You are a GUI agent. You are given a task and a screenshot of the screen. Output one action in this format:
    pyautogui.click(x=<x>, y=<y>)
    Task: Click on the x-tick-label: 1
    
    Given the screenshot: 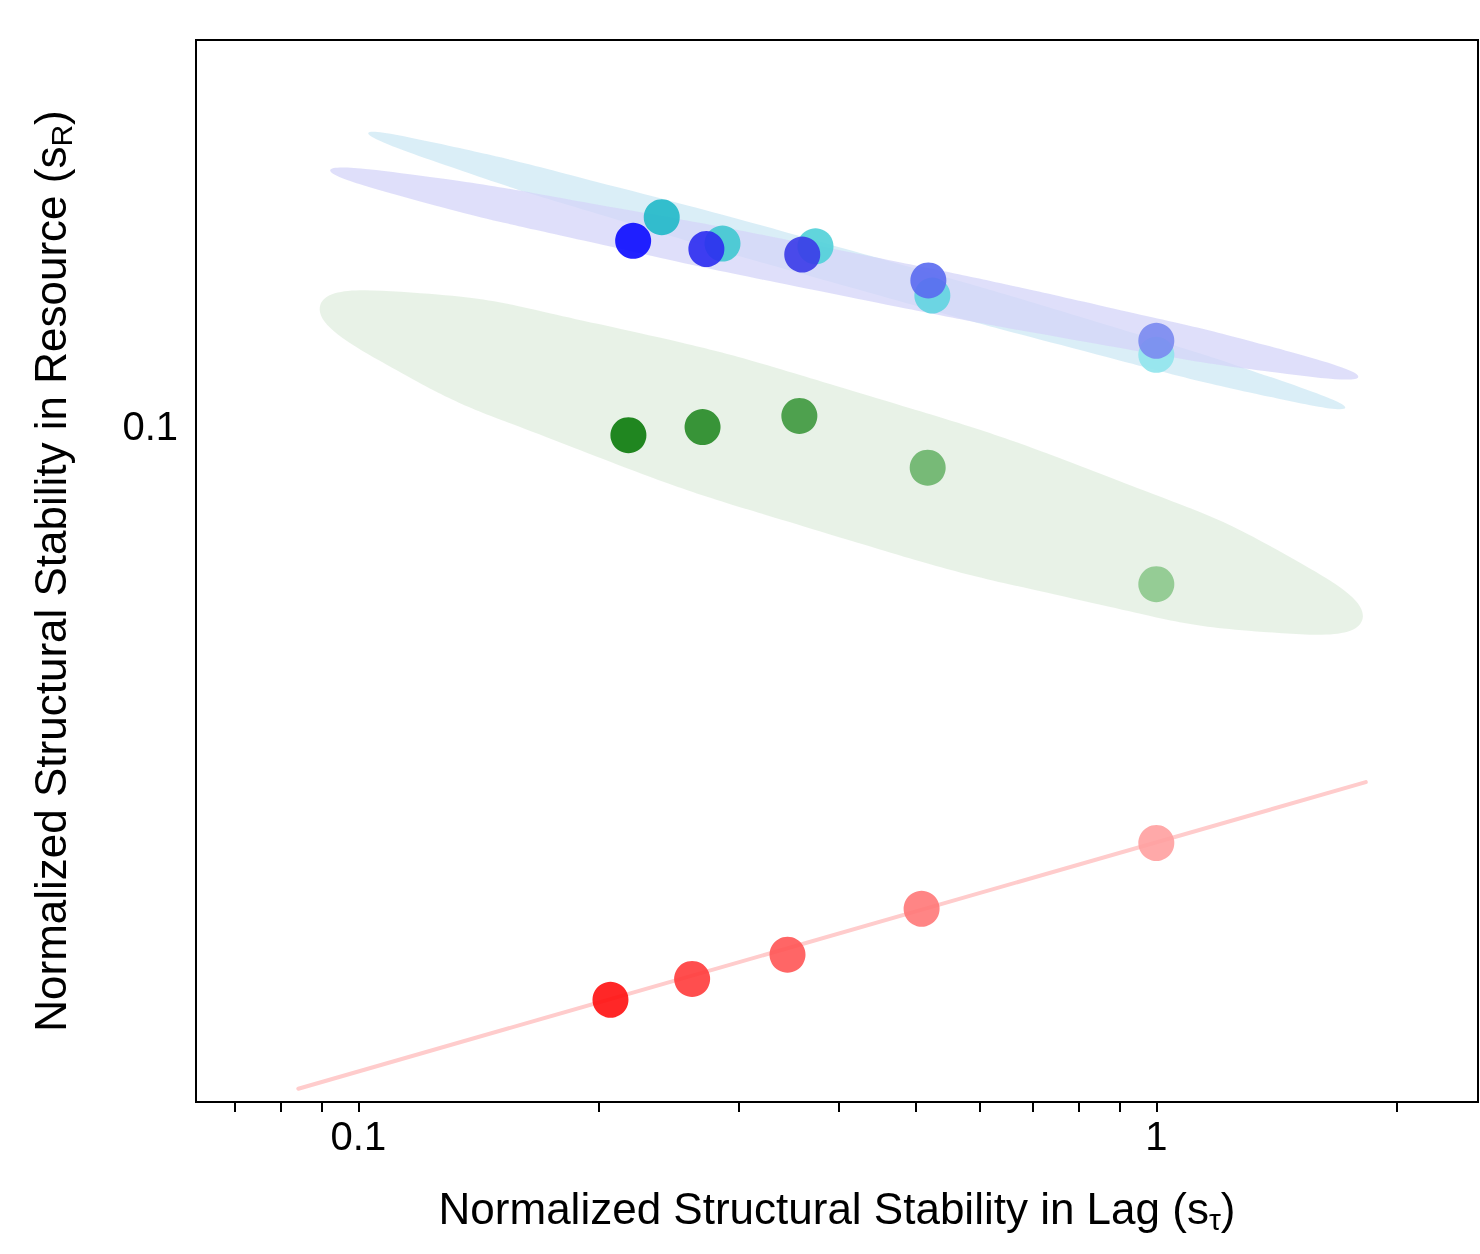 What is the action you would take?
    pyautogui.click(x=1156, y=1136)
    